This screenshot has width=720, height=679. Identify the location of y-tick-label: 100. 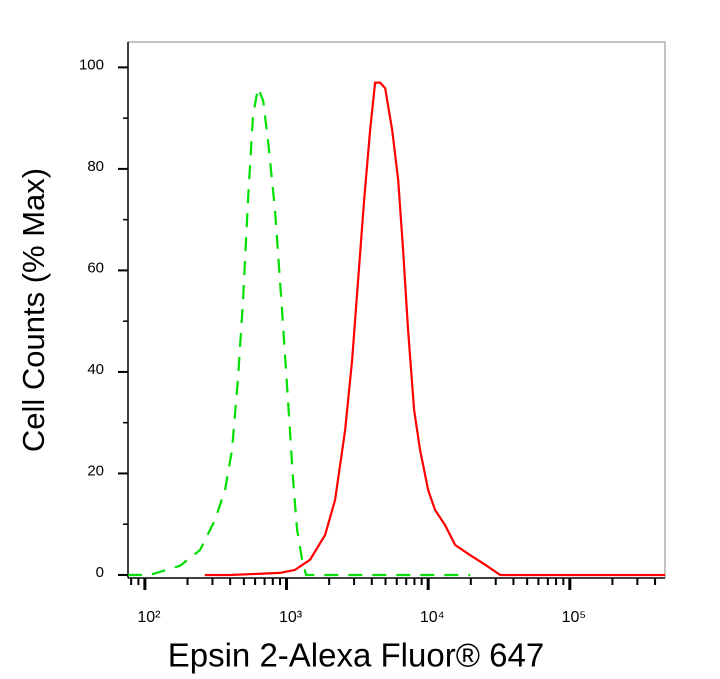
(91, 64).